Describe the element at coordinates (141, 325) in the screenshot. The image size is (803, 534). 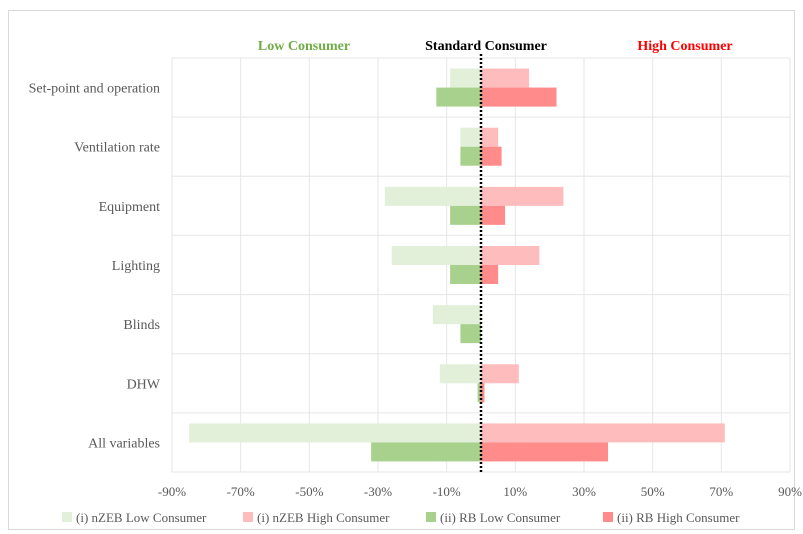
I see `category-label: Blinds` at that location.